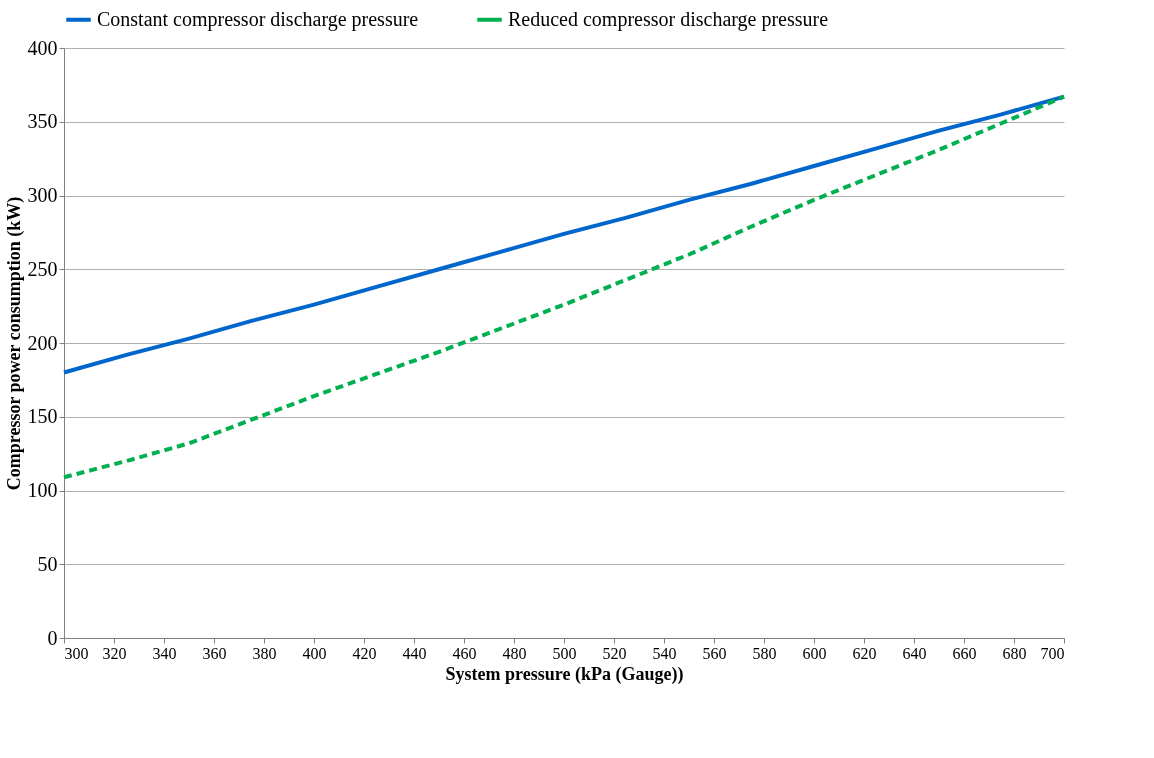 This screenshot has width=1154, height=758. I want to click on legend-label: Reduced compressor discharge pressure, so click(668, 19).